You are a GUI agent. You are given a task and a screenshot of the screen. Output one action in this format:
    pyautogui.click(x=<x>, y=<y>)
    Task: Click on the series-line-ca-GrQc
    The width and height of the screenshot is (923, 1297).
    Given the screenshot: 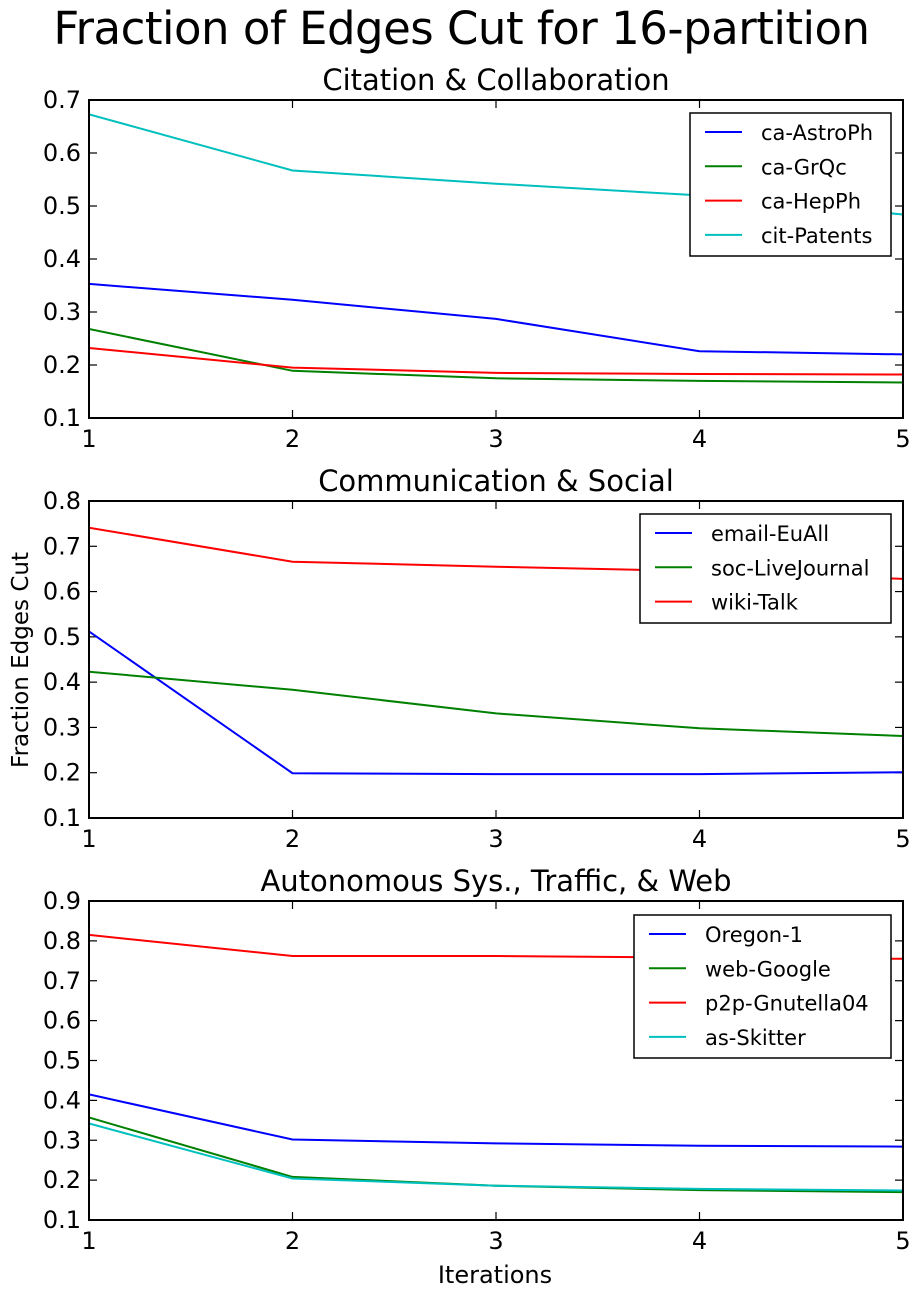 What is the action you would take?
    pyautogui.click(x=496, y=356)
    